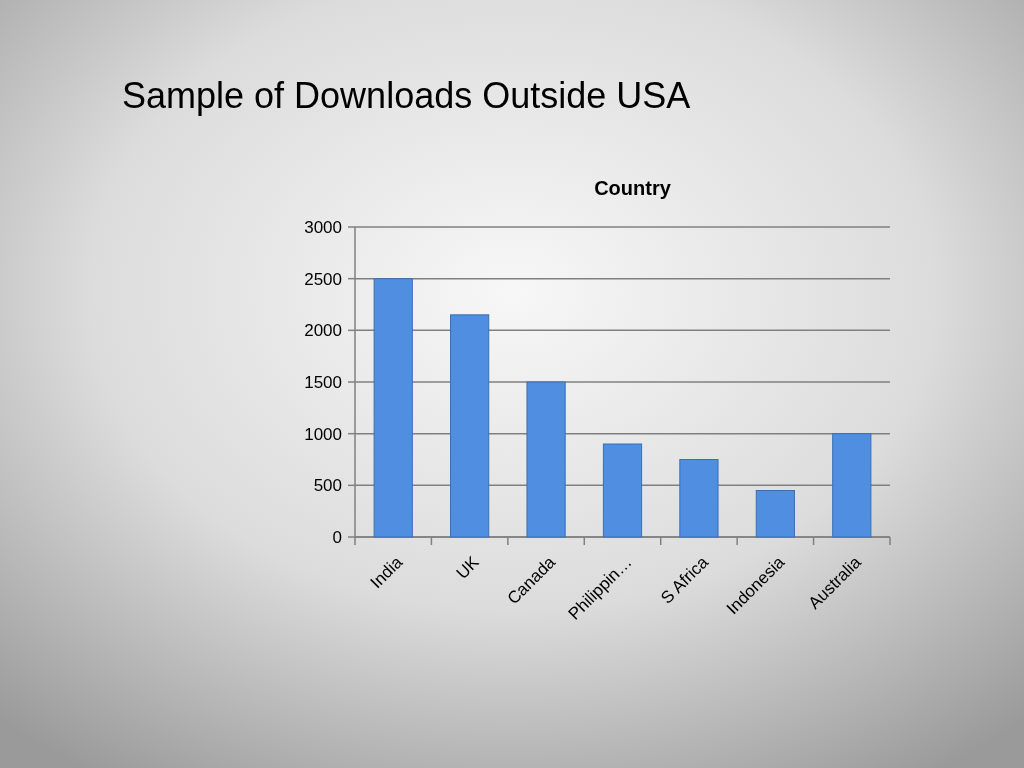 The width and height of the screenshot is (1024, 768). I want to click on y-tick-label: 1500, so click(323, 382).